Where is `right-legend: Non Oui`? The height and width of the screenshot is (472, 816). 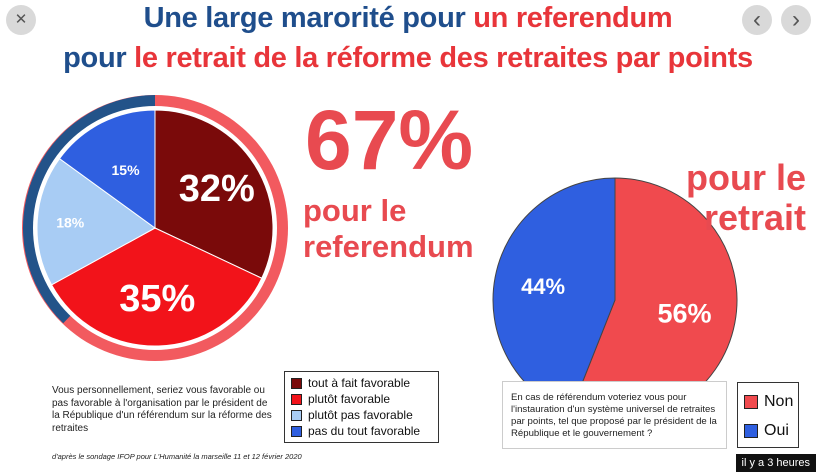
right-legend: Non Oui is located at coordinates (768, 415).